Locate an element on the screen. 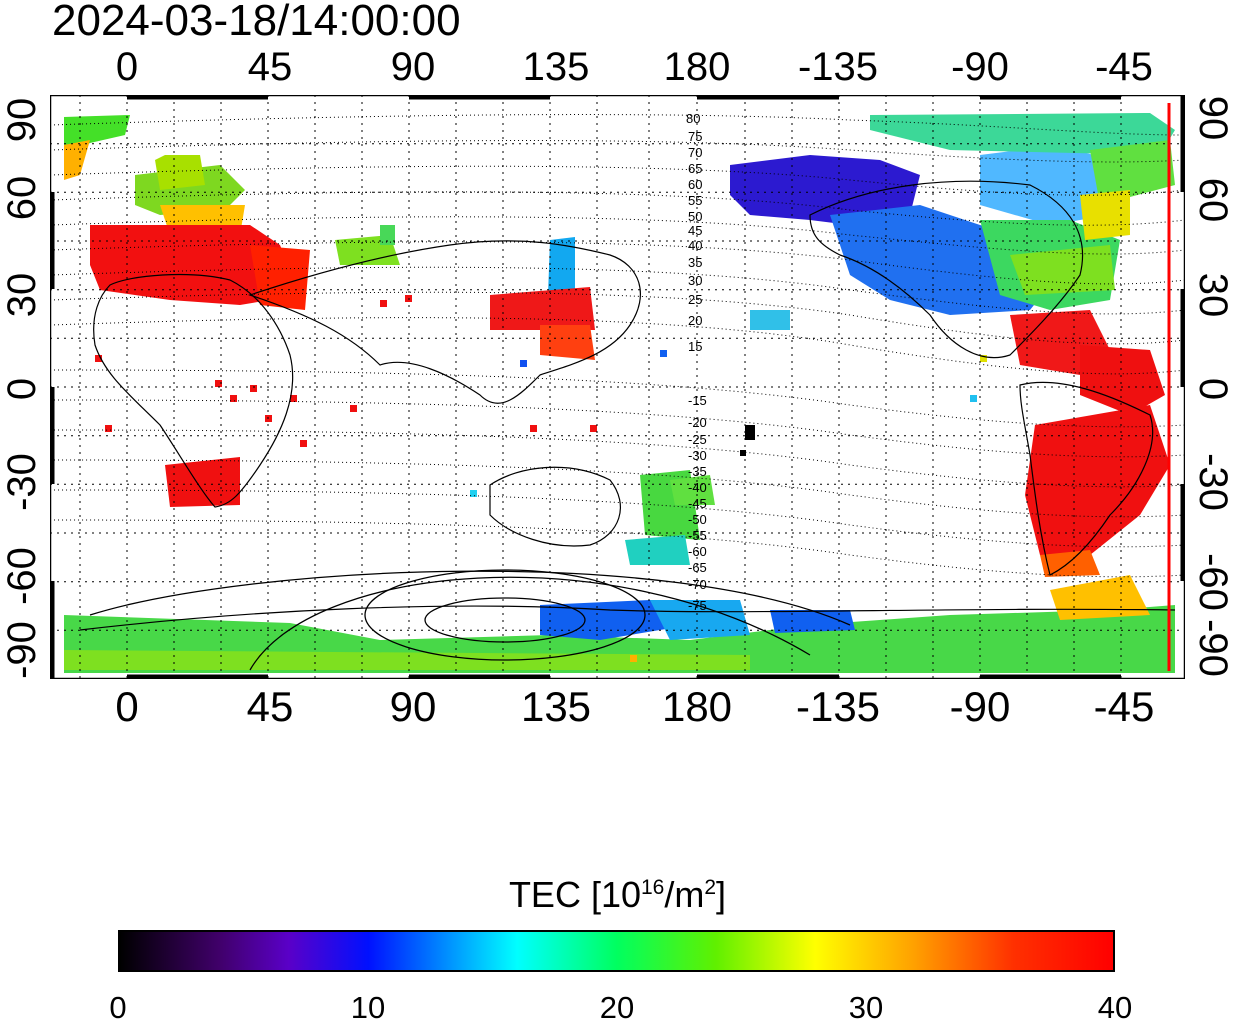 The width and height of the screenshot is (1235, 1026). top-lon-tick: 45 is located at coordinates (270, 67).